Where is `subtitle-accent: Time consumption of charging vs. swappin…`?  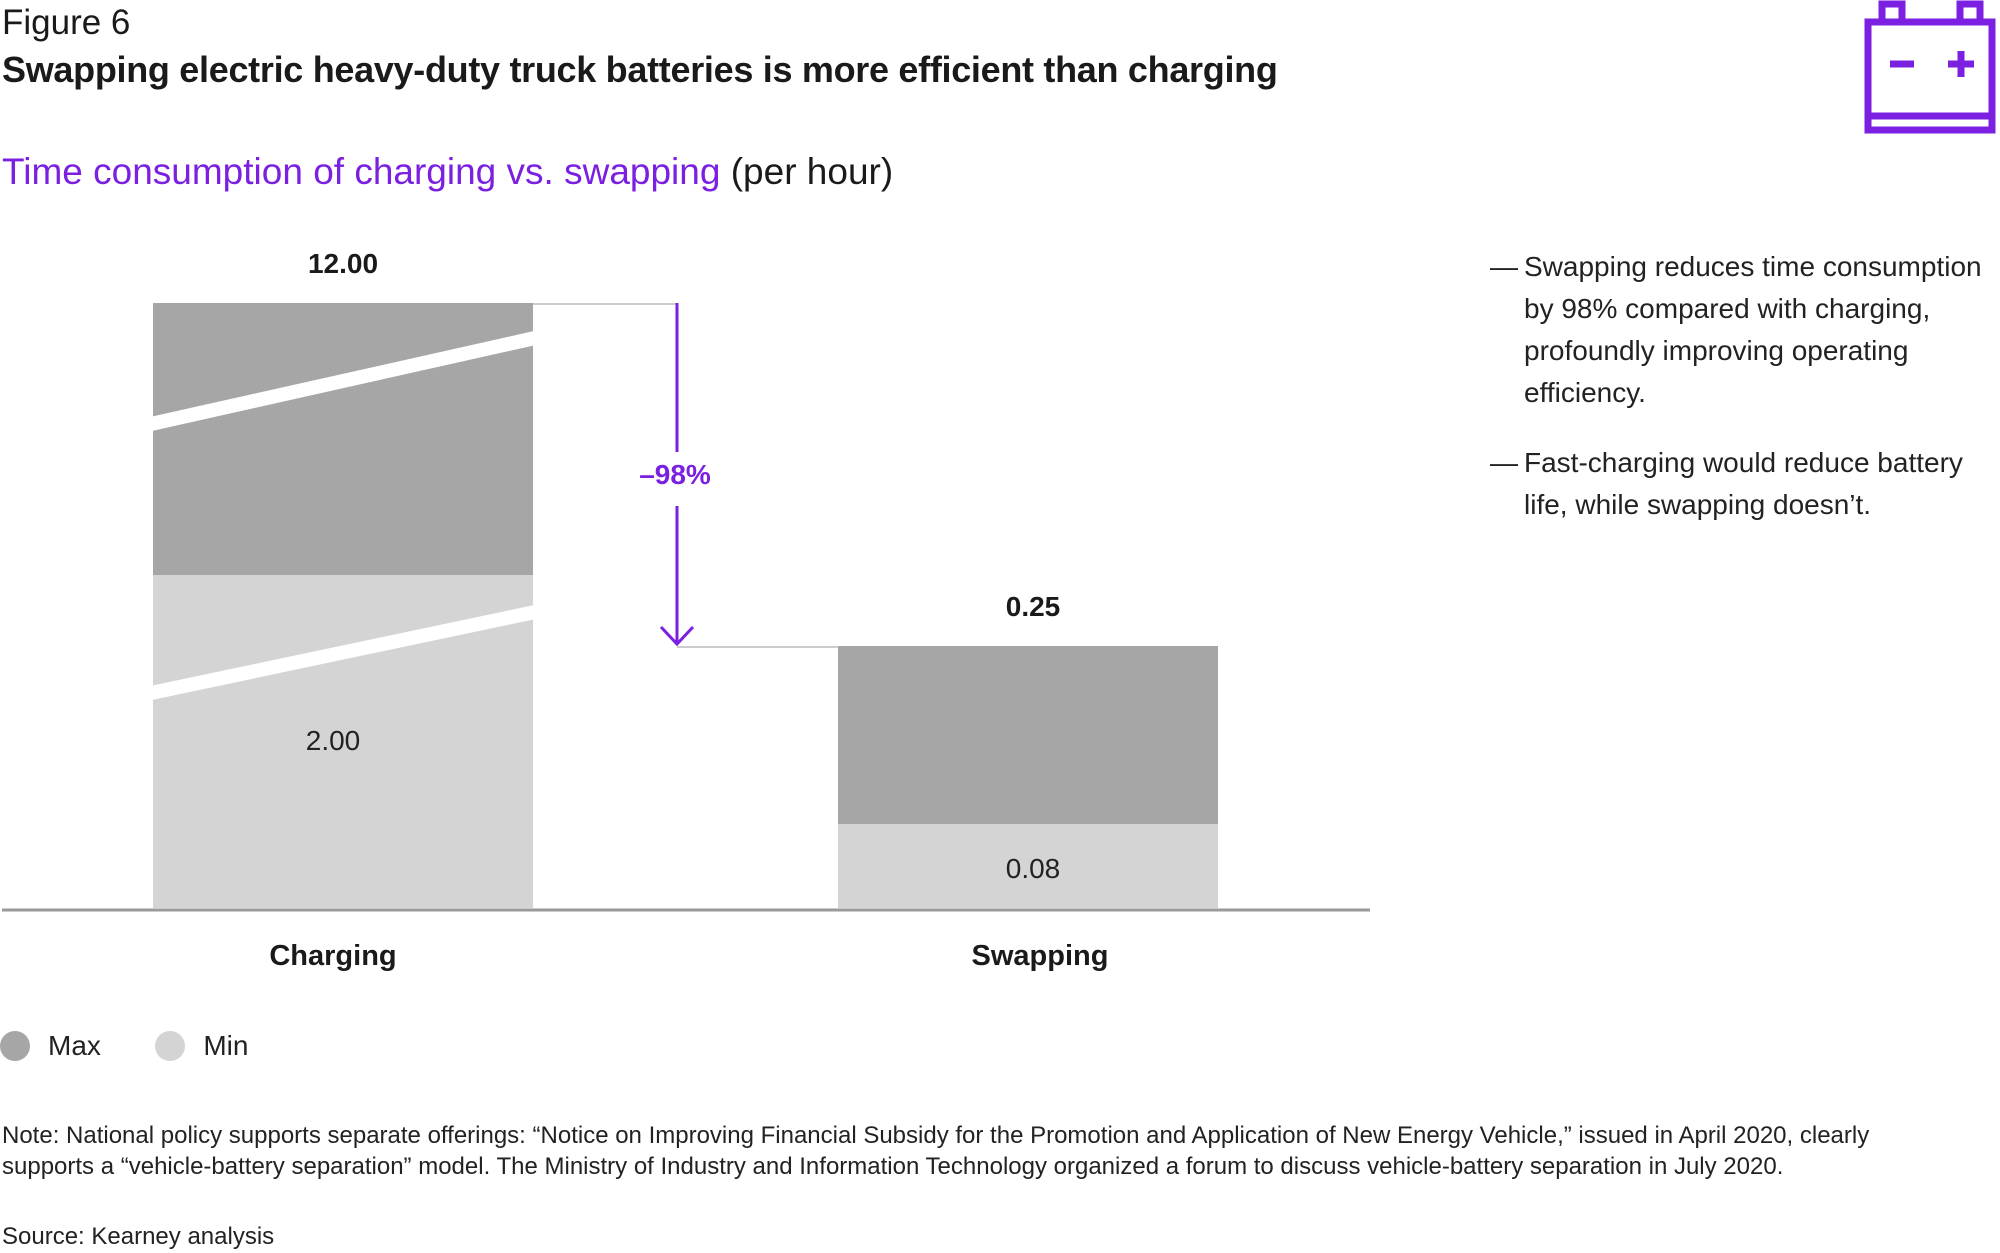
subtitle-accent: Time consumption of charging vs. swappin… is located at coordinates (361, 171).